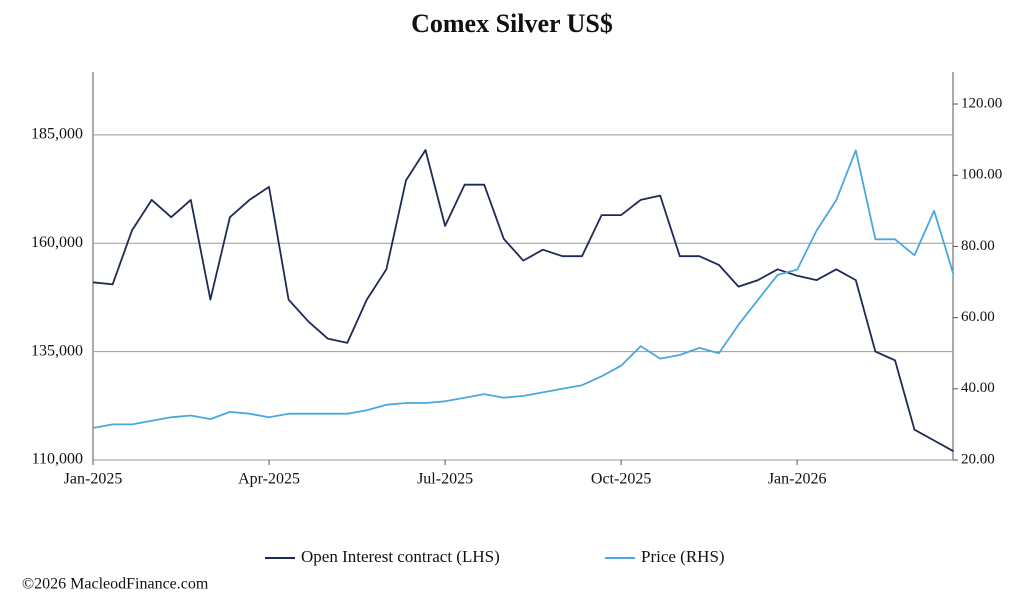 The height and width of the screenshot is (604, 1024). What do you see at coordinates (978, 317) in the screenshot?
I see `y2-tick-label: 60.00` at bounding box center [978, 317].